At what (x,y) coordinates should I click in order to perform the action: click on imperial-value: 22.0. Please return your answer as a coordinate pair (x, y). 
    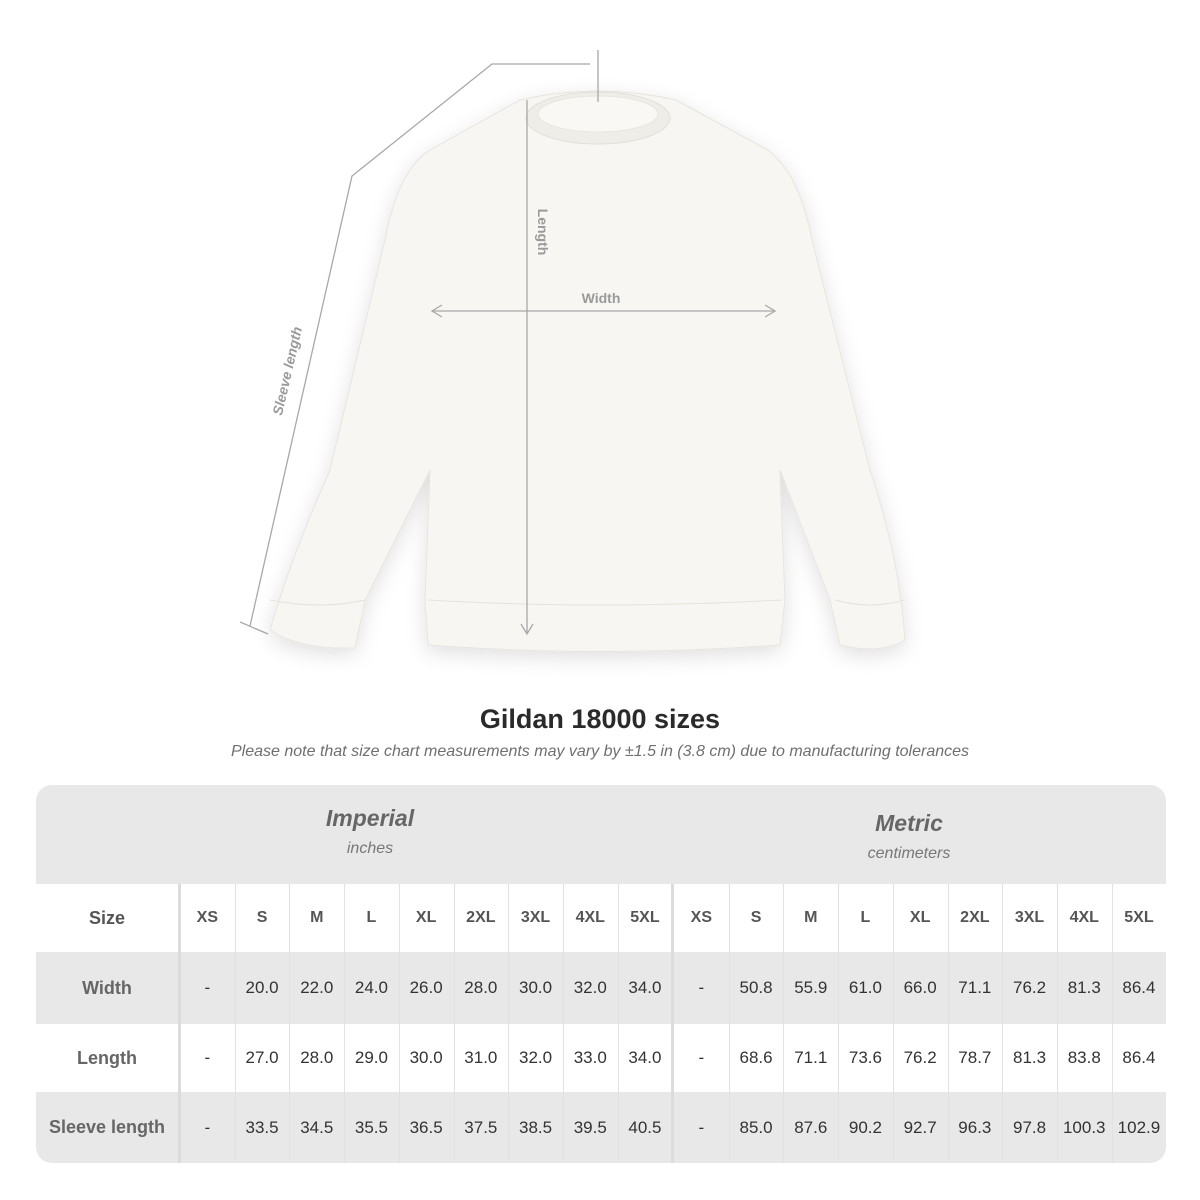
    Looking at the image, I should click on (317, 987).